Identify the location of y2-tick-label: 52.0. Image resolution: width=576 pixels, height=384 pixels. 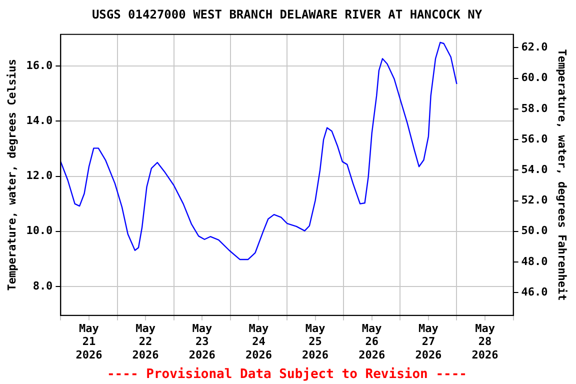
(534, 200).